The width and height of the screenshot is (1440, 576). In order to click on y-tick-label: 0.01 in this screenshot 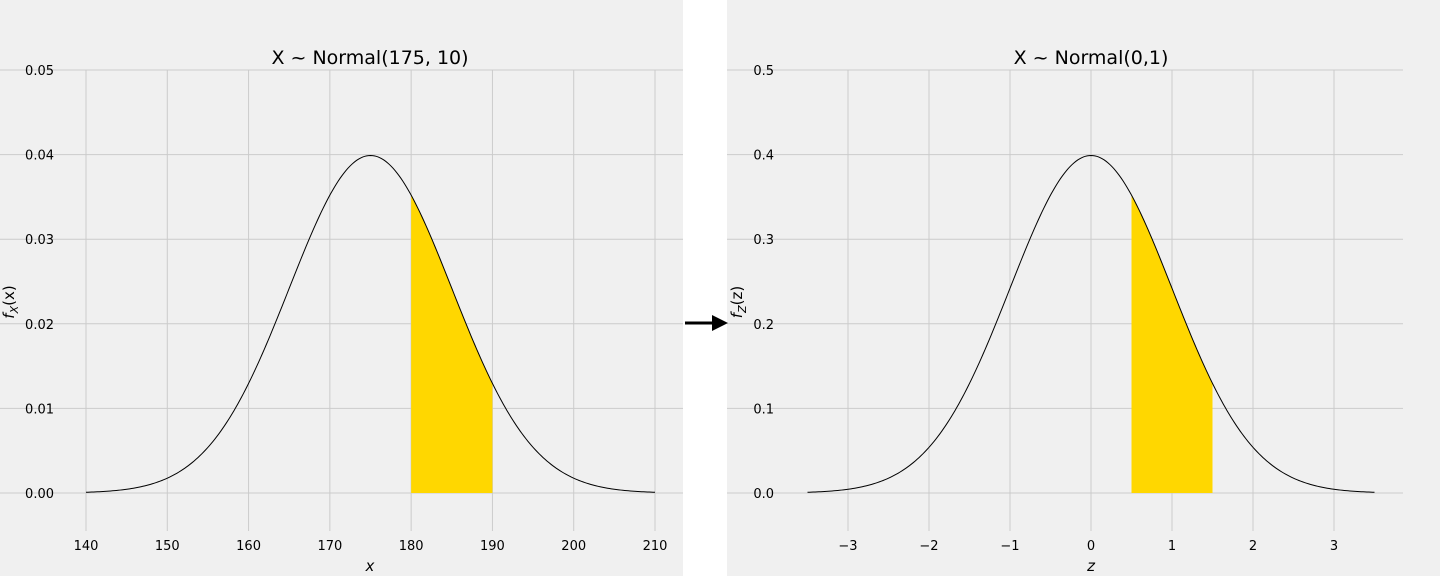, I will do `click(39, 409)`.